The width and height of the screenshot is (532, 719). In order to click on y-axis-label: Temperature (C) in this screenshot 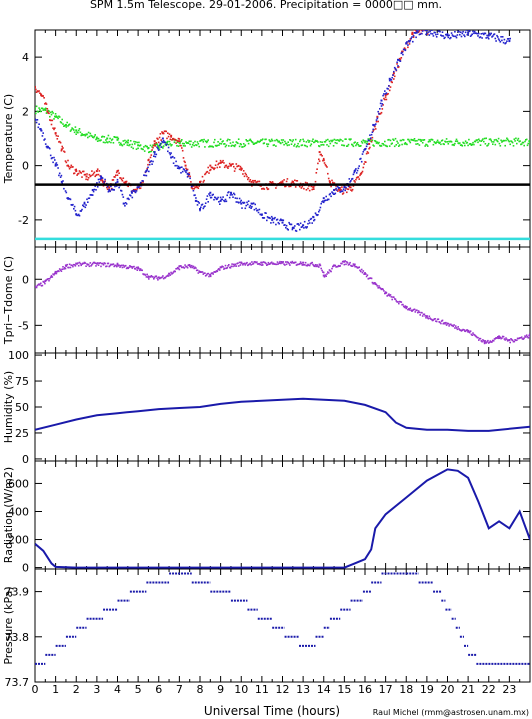, I will do `click(8, 139)`.